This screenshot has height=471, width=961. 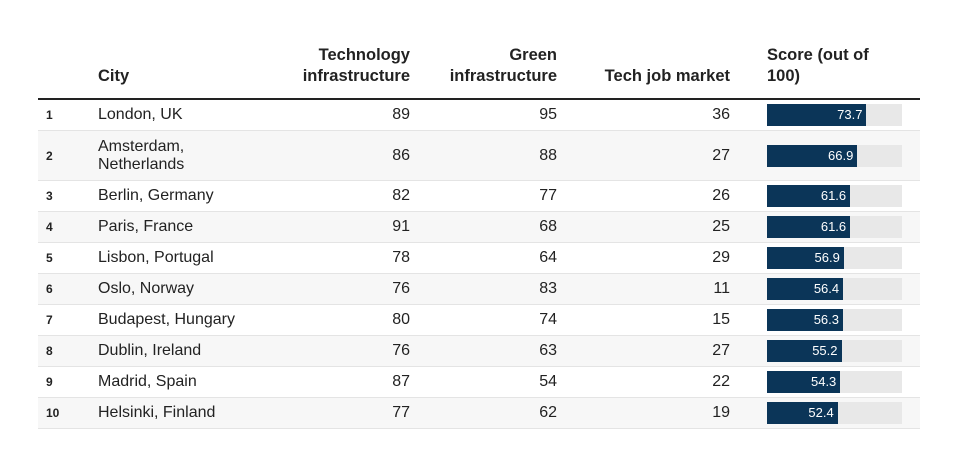 I want to click on row-technology-infrastructure: 77, so click(x=401, y=412).